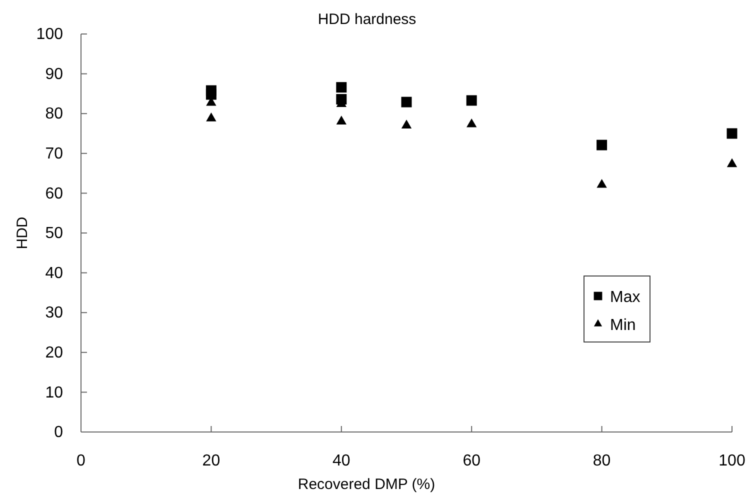  Describe the element at coordinates (471, 461) in the screenshot. I see `x-tick-label: 60` at that location.